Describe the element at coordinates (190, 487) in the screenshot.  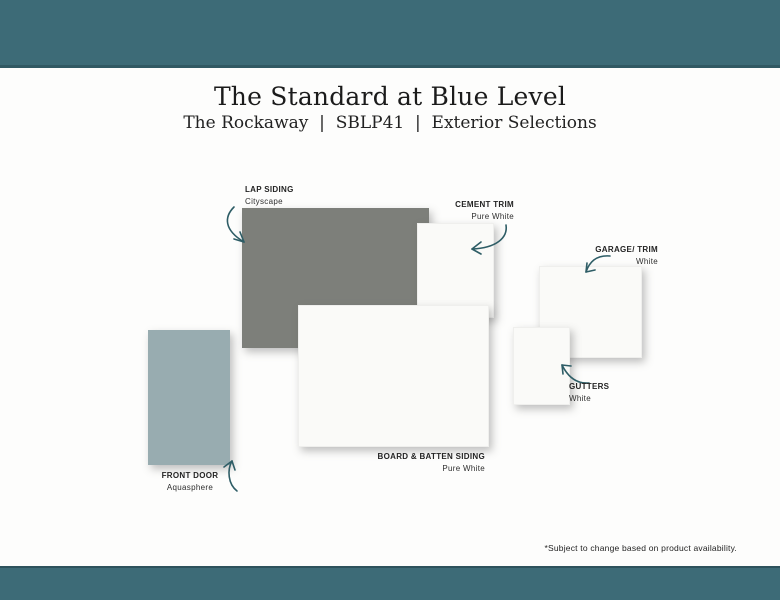
I see `swatch-color-name: Aquasphere` at that location.